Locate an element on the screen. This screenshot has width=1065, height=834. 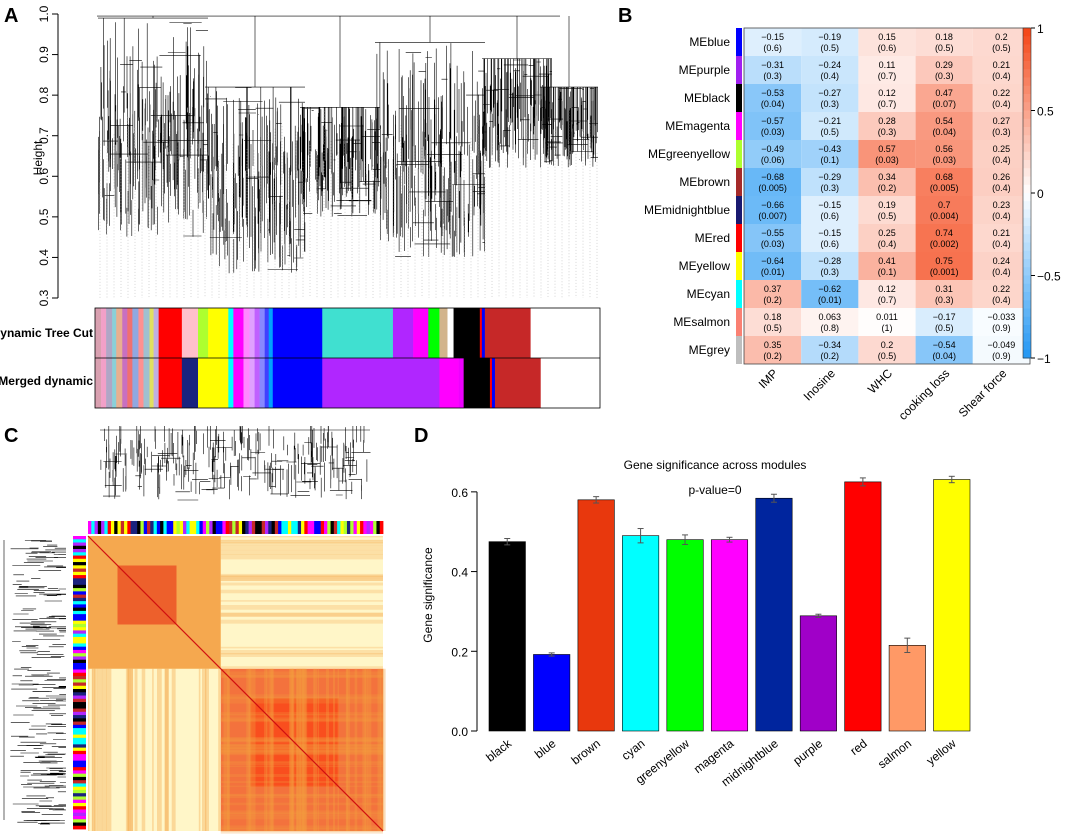
b-cell-value: 0.41 is located at coordinates (887, 261).